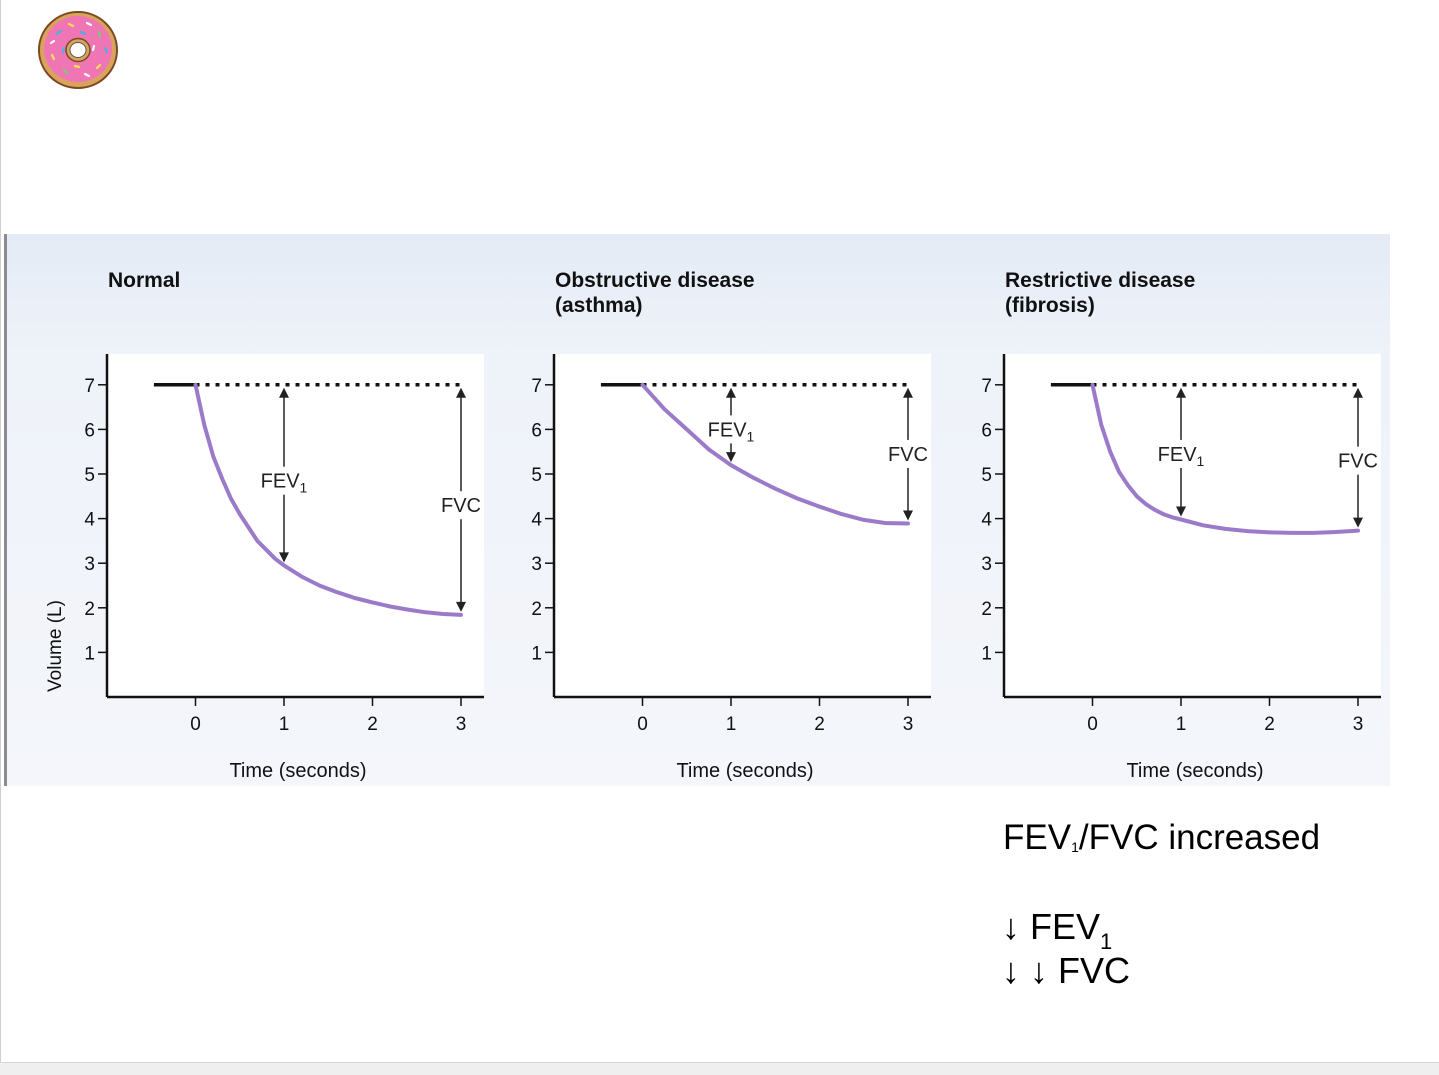  What do you see at coordinates (1066, 970) in the screenshot?
I see `fvc-decrease-caption: ↓ ↓ FVC` at bounding box center [1066, 970].